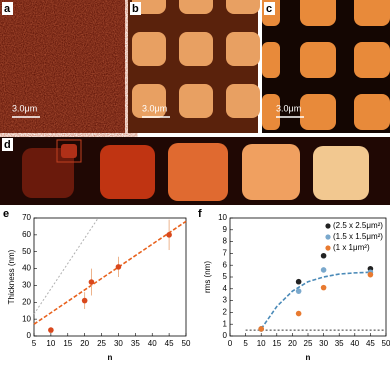 The image size is (390, 371). What do you see at coordinates (7, 145) in the screenshot?
I see `panel-label: d` at bounding box center [7, 145].